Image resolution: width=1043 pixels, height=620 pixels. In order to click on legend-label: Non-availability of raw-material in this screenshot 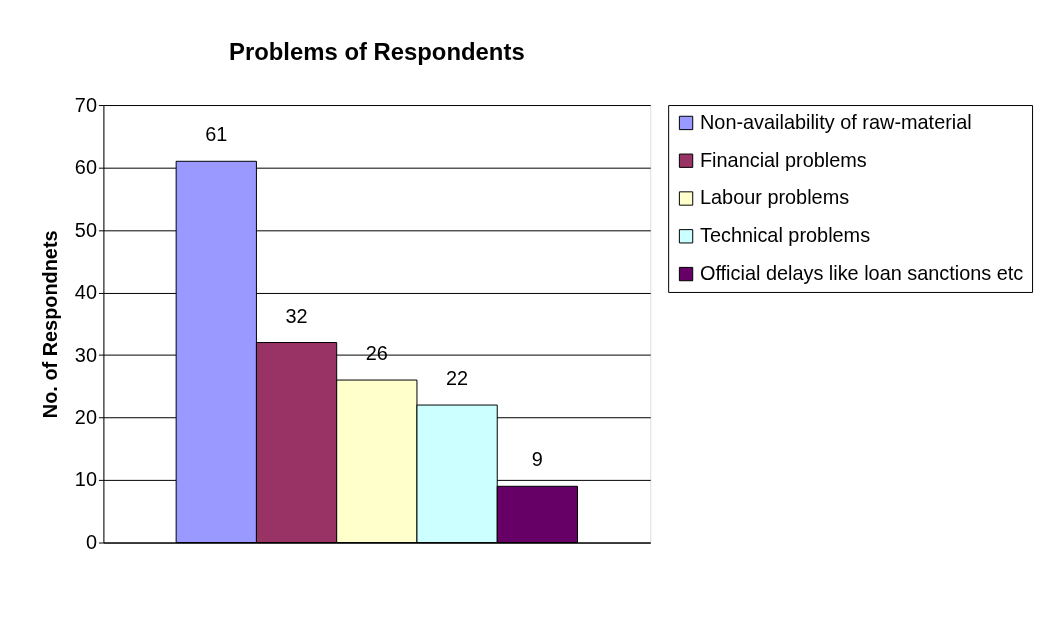, I will do `click(835, 121)`.